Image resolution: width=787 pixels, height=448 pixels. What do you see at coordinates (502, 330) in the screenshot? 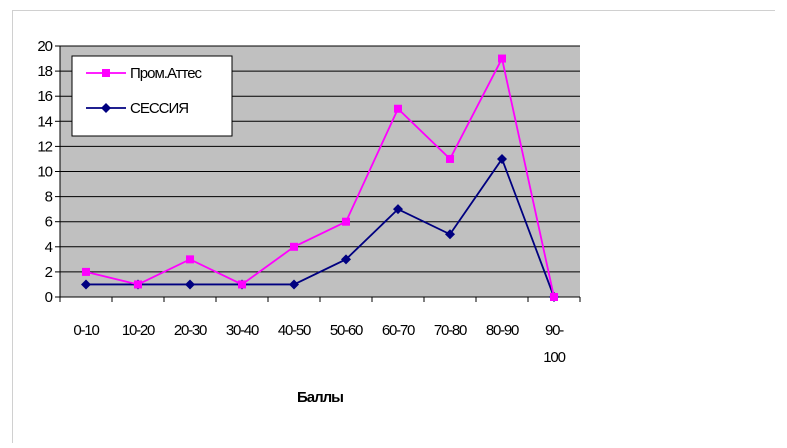
I see `x-tick-label: 80-90` at bounding box center [502, 330].